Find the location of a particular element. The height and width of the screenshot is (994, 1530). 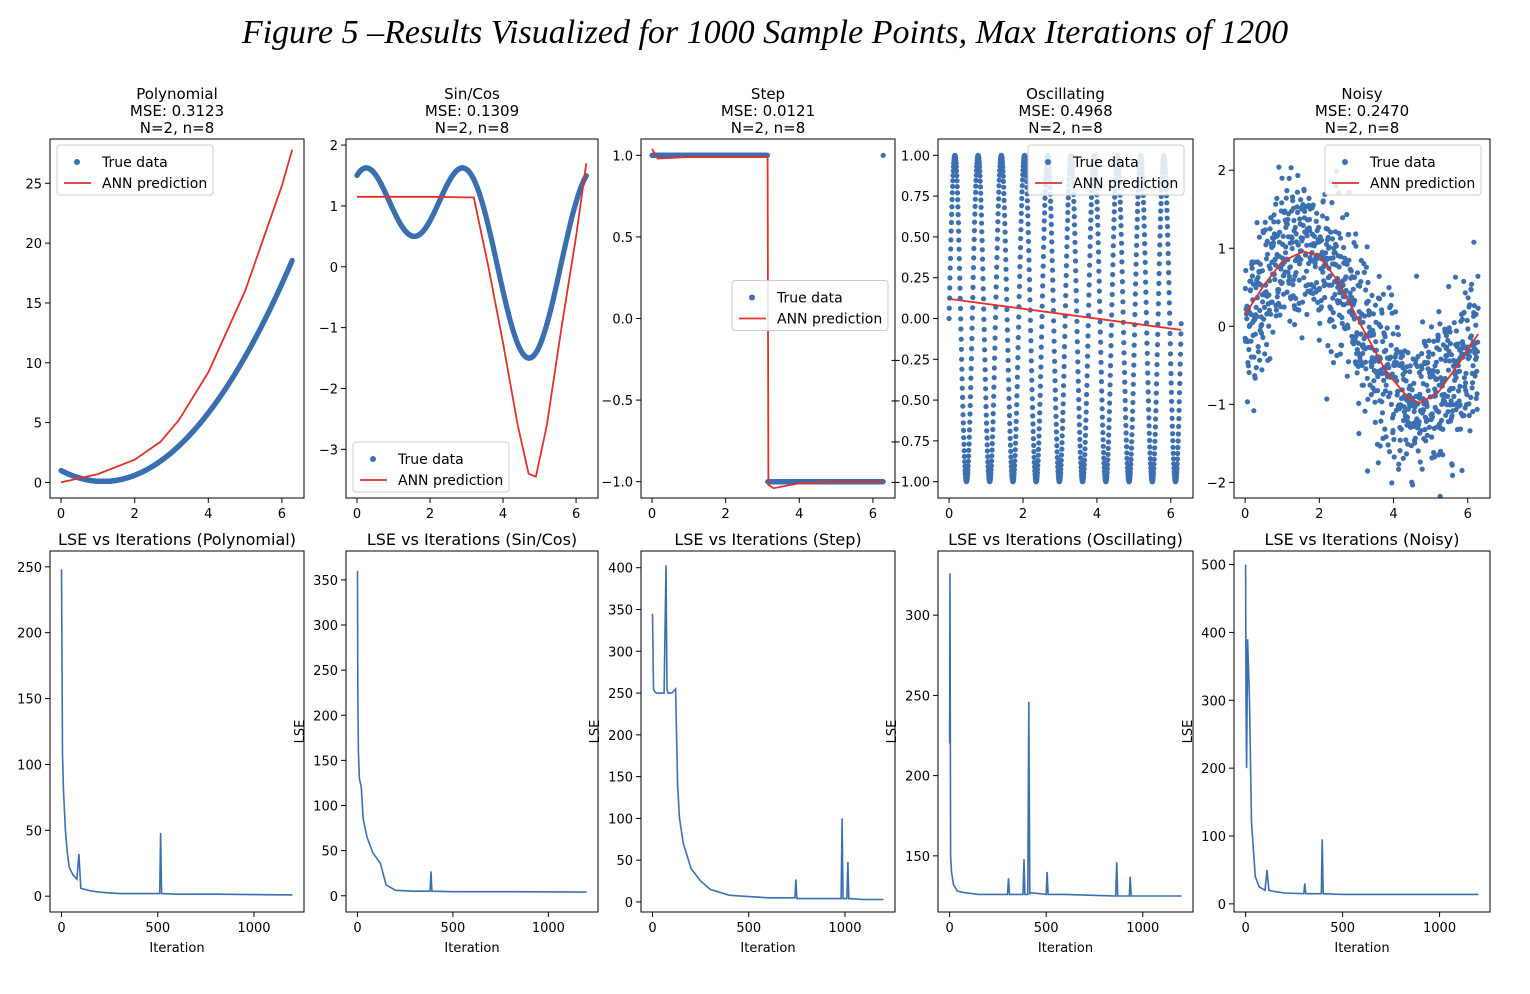

ann-prediction-line is located at coordinates (767, 319).